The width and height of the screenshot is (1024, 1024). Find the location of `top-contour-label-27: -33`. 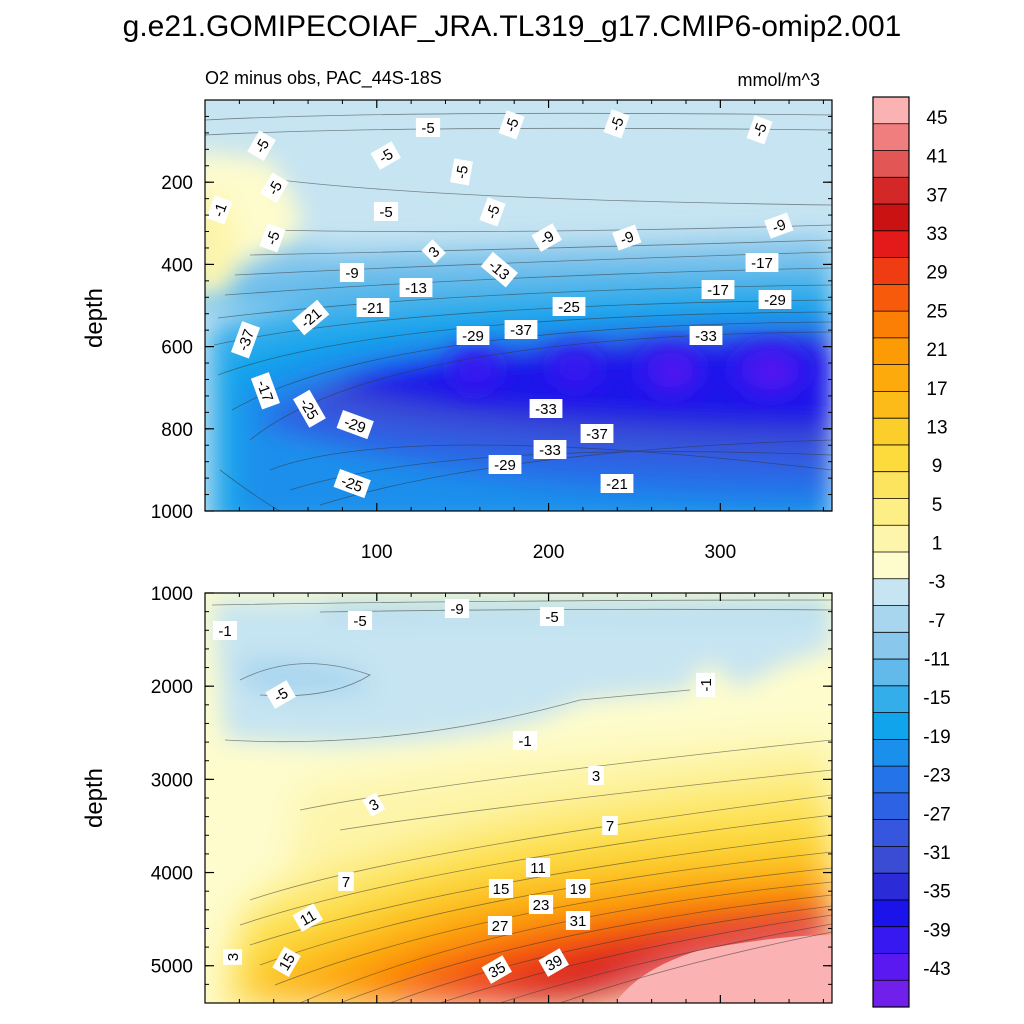

top-contour-label-27: -33 is located at coordinates (706, 335).